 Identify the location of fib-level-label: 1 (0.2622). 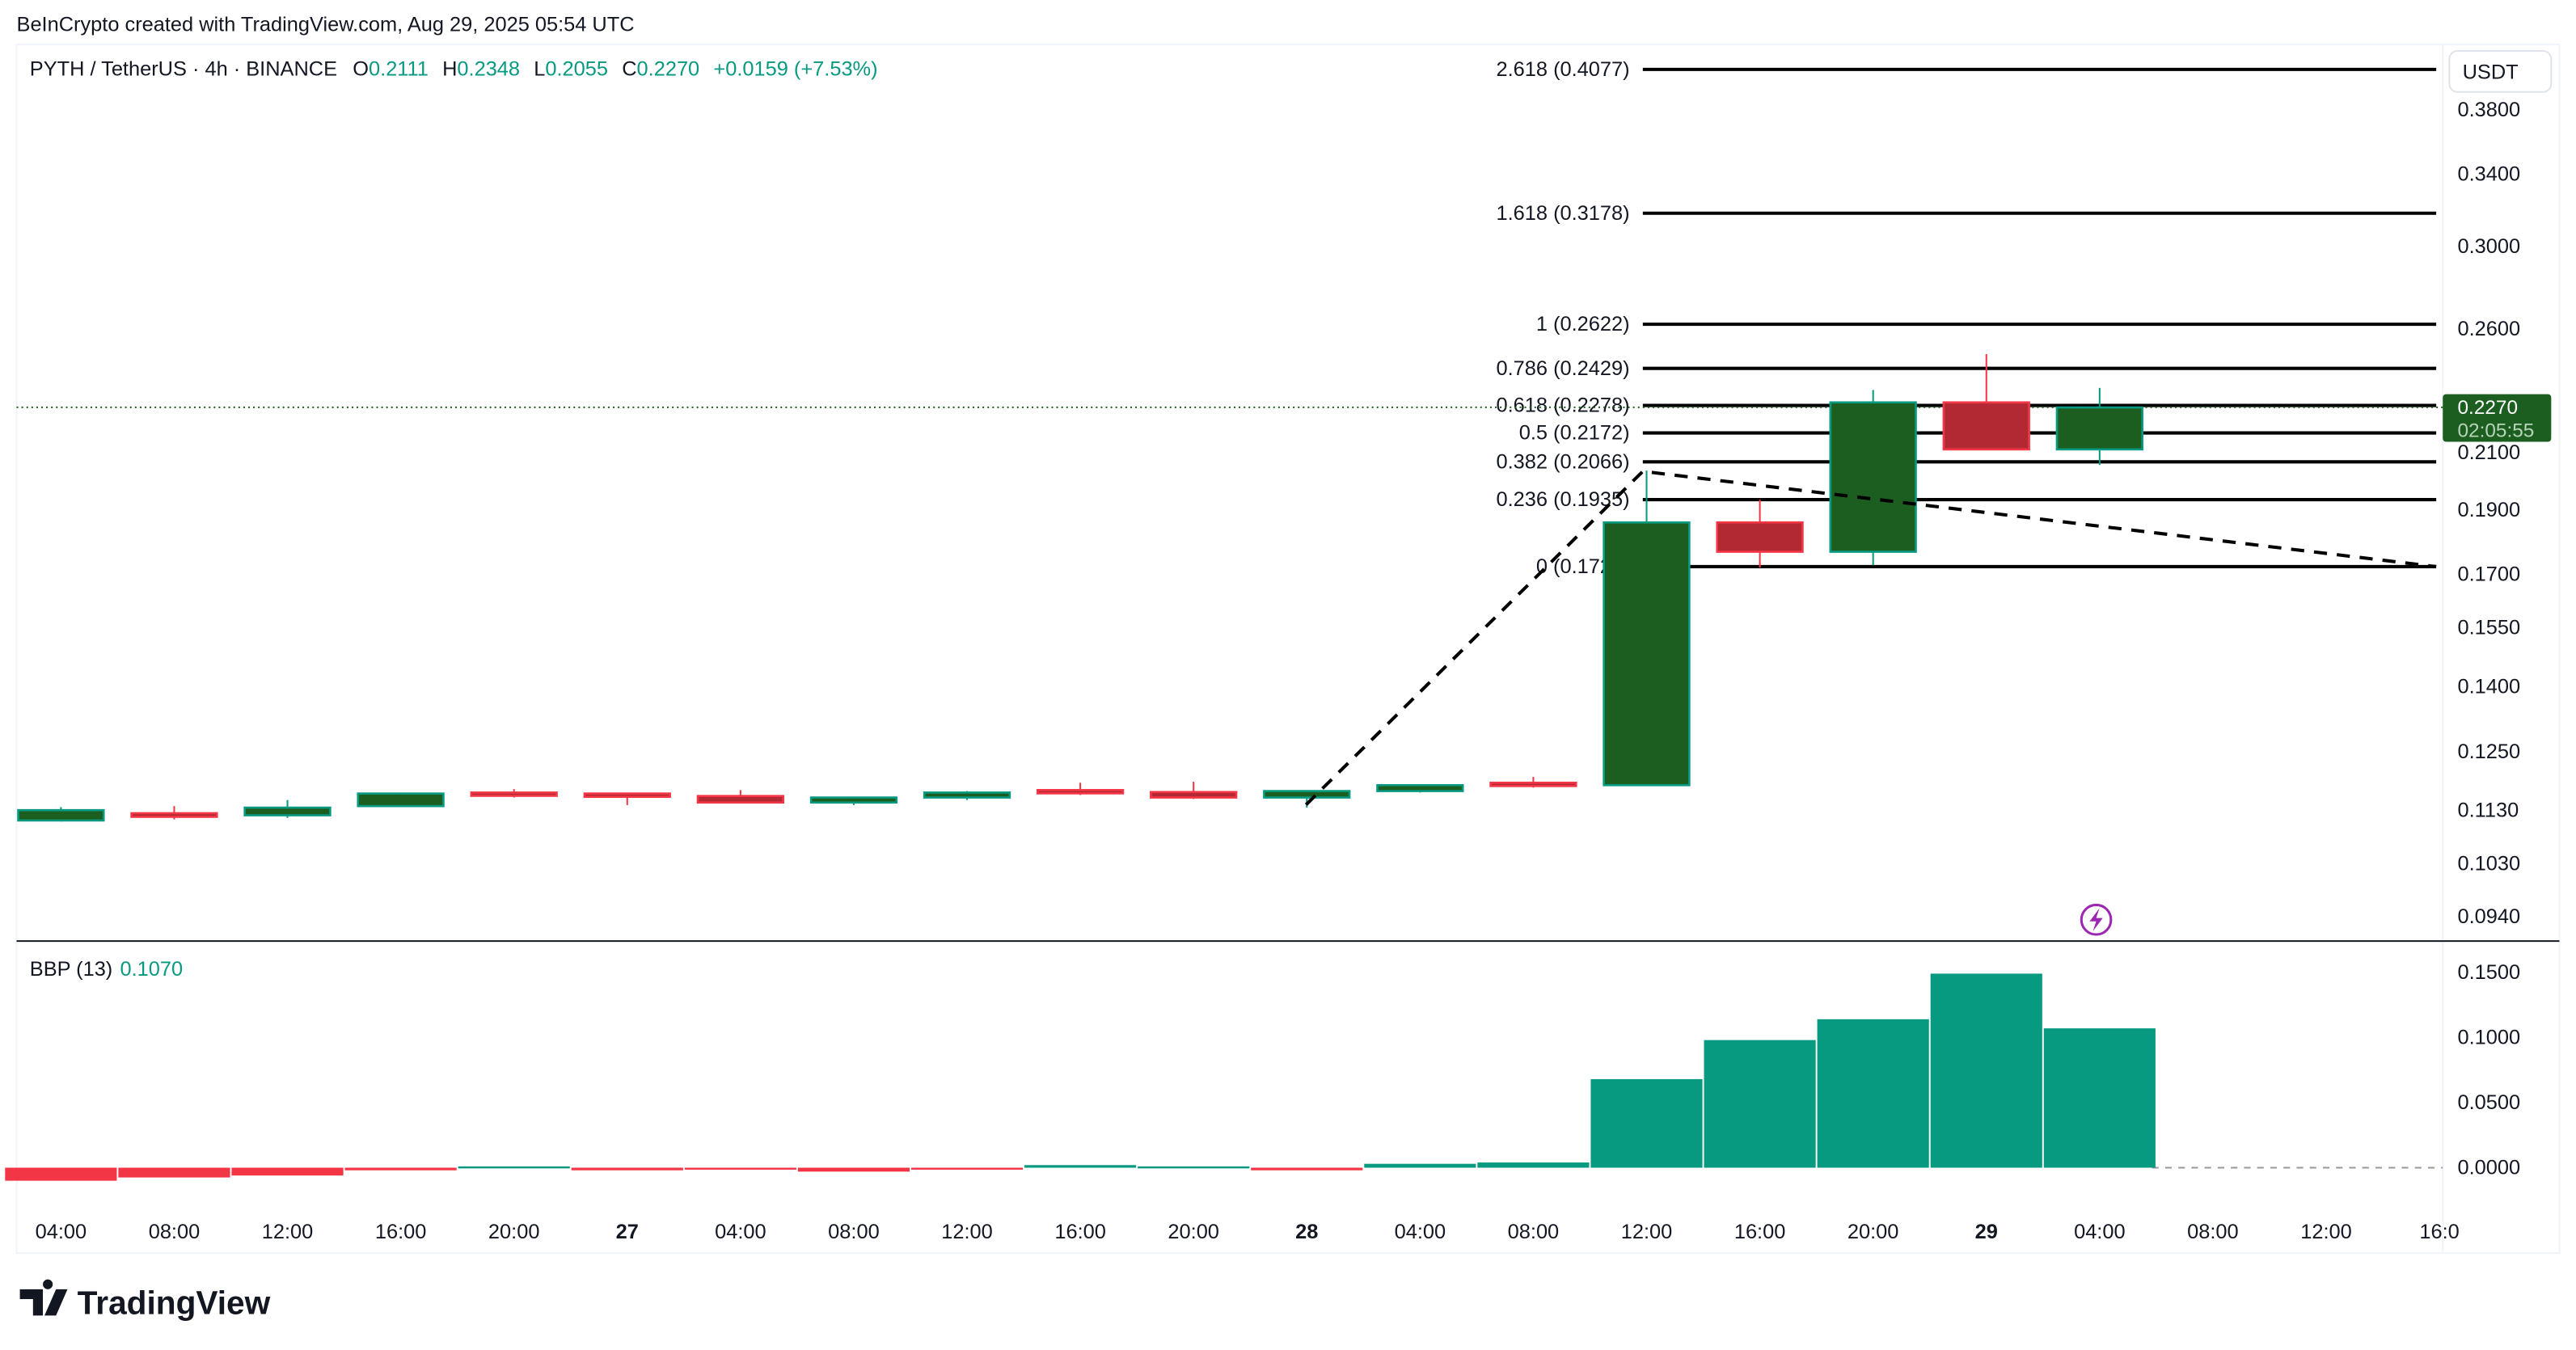
(1583, 324).